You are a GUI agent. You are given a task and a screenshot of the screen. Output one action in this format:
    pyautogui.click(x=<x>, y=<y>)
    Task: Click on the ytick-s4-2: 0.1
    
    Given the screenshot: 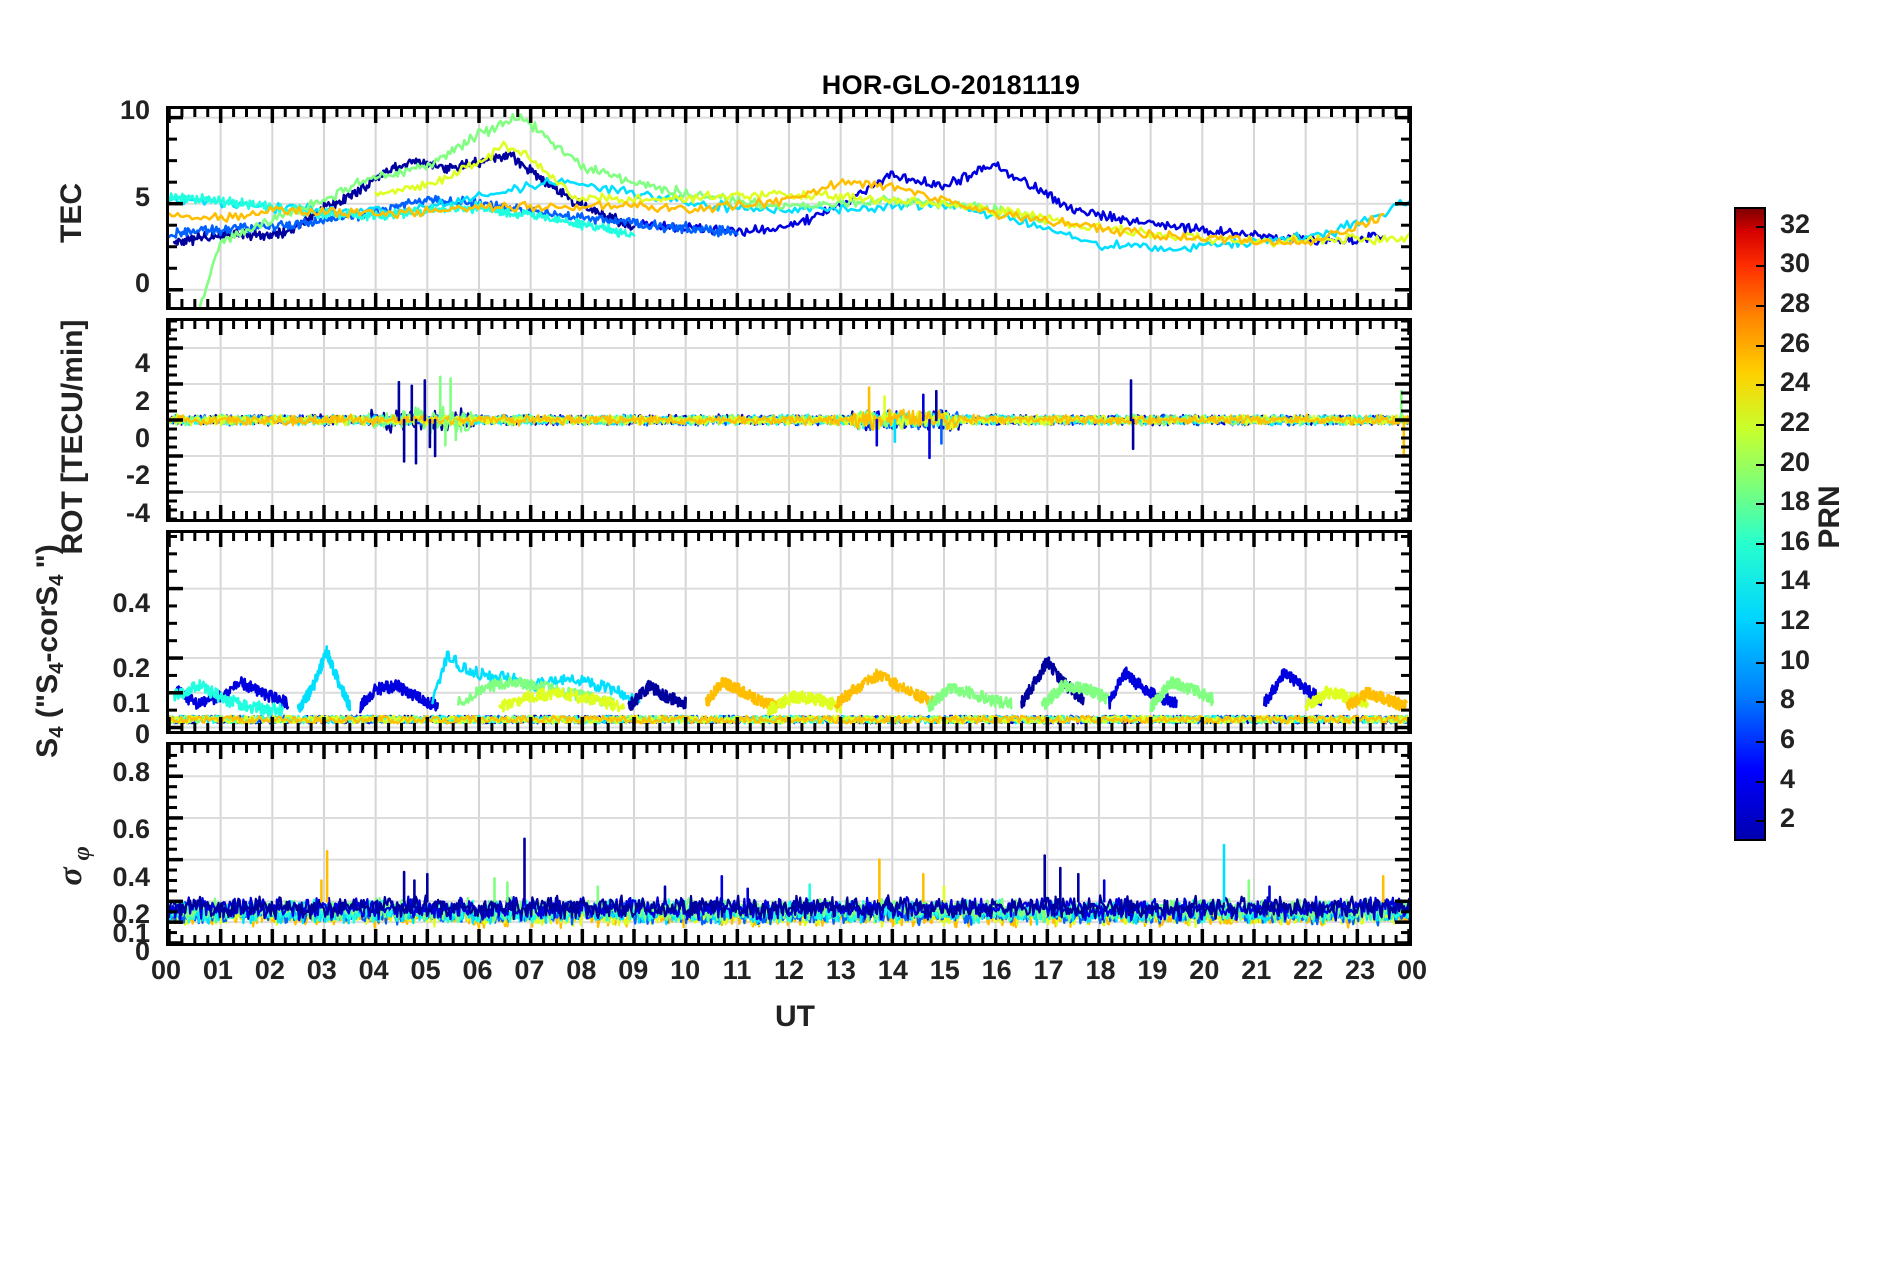 What is the action you would take?
    pyautogui.click(x=131, y=703)
    